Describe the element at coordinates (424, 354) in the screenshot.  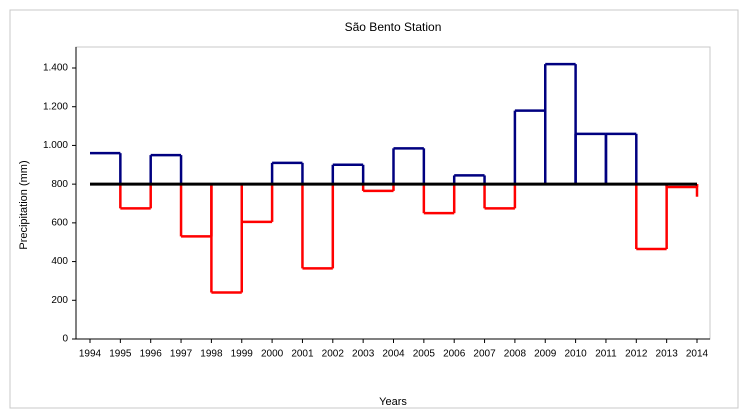
I see `x-tick-label: 2005` at that location.